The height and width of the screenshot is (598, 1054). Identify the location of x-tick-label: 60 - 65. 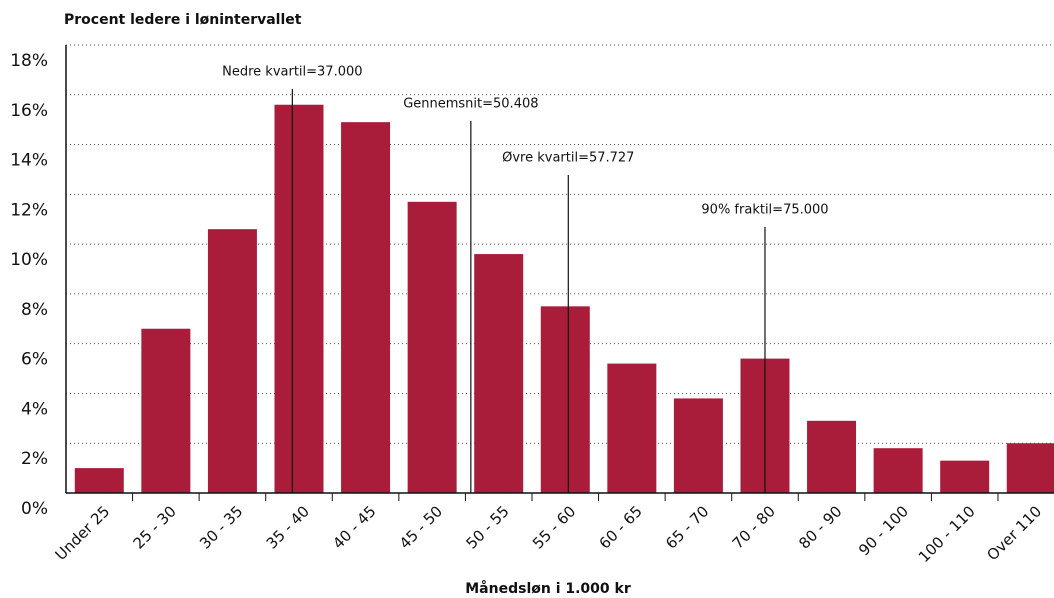
(621, 527).